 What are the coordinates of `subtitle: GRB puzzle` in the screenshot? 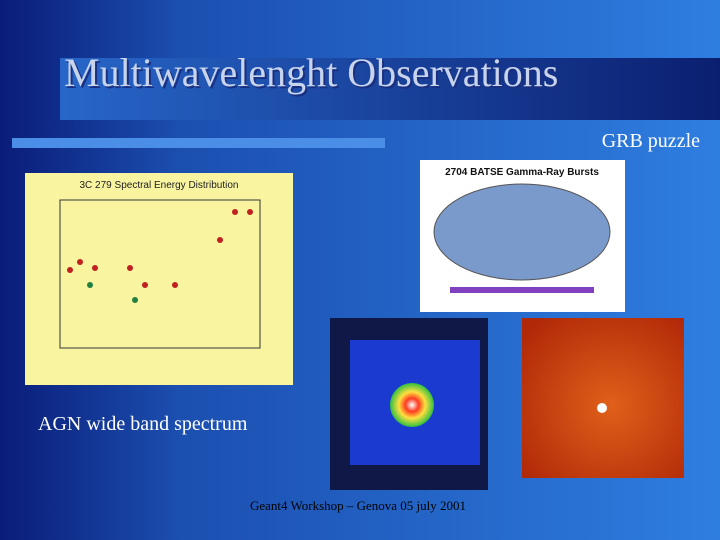 It's located at (651, 141).